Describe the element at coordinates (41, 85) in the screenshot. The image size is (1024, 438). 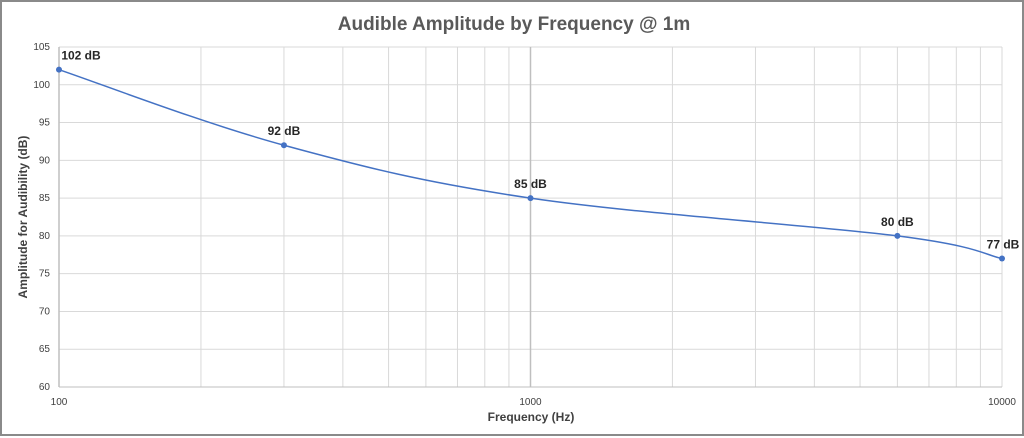
I see `y-tick-label: 100` at that location.